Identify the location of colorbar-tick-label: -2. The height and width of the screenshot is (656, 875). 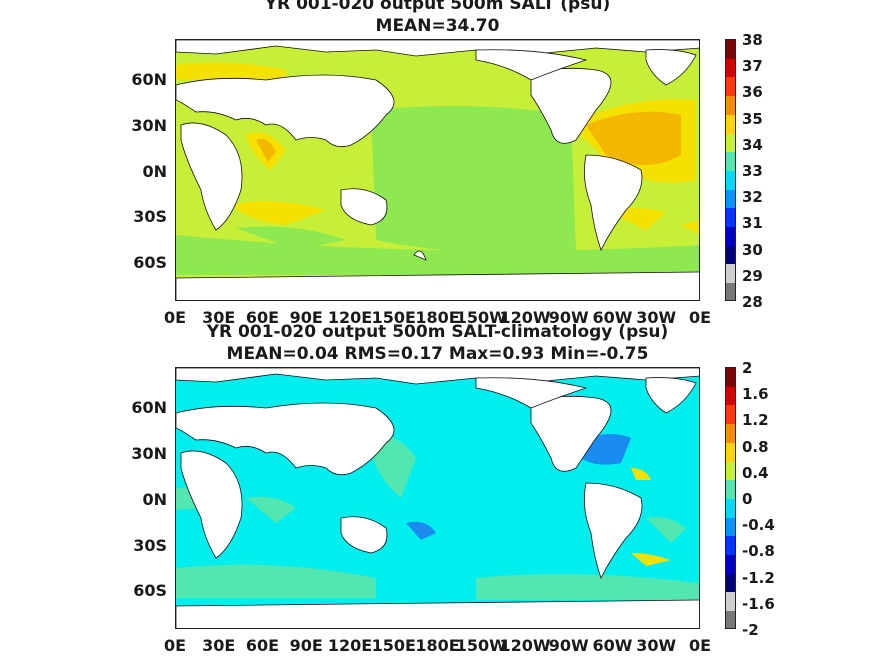
(750, 630).